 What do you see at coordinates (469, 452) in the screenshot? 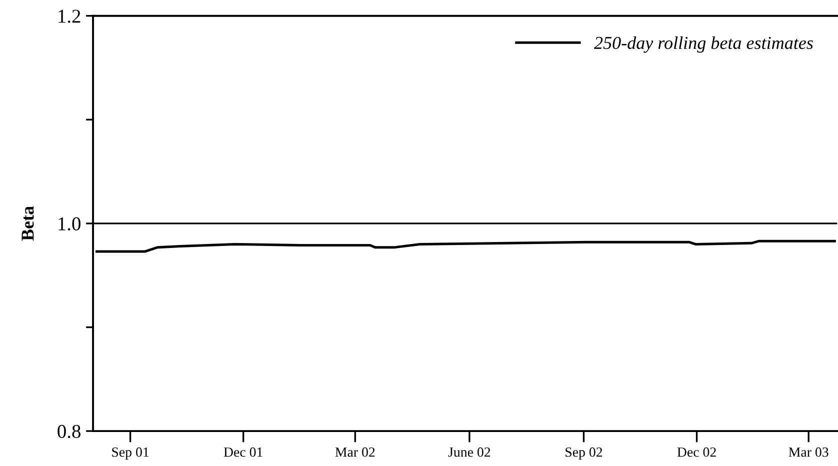
I see `x-tick-label: June 02` at bounding box center [469, 452].